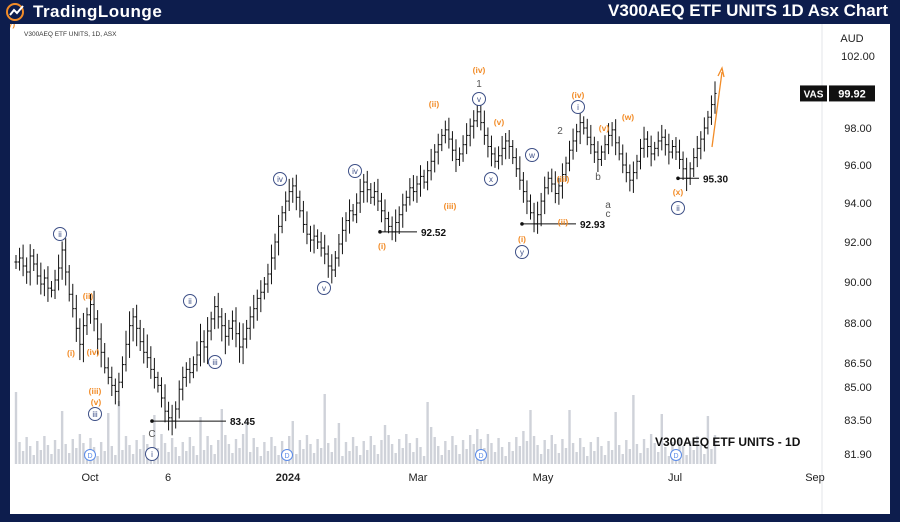  What do you see at coordinates (96, 402) in the screenshot?
I see `wave-label: (v)` at bounding box center [96, 402].